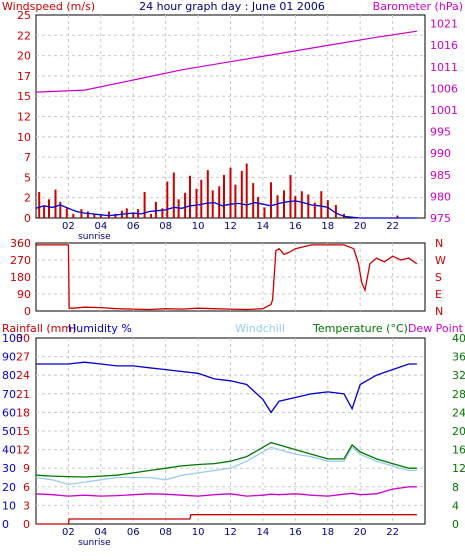 Image resolution: width=465 pixels, height=560 pixels. What do you see at coordinates (227, 277) in the screenshot?
I see `wind-direction-line` at bounding box center [227, 277].